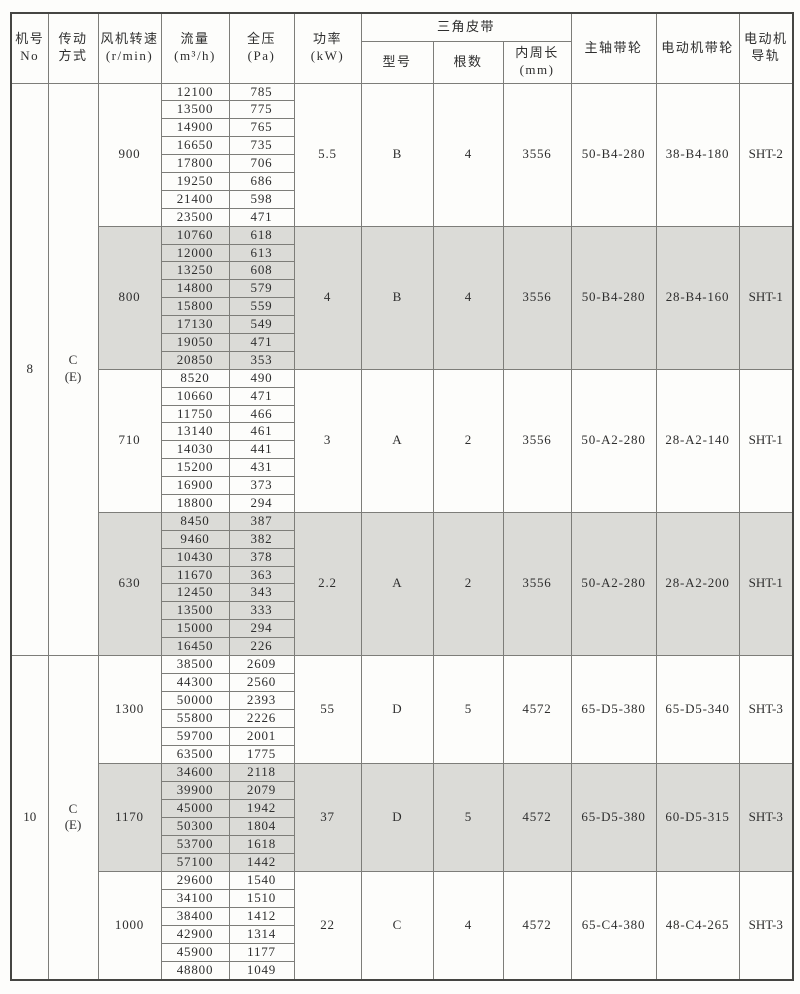 The height and width of the screenshot is (994, 800). I want to click on pressure-cell: 431, so click(261, 468).